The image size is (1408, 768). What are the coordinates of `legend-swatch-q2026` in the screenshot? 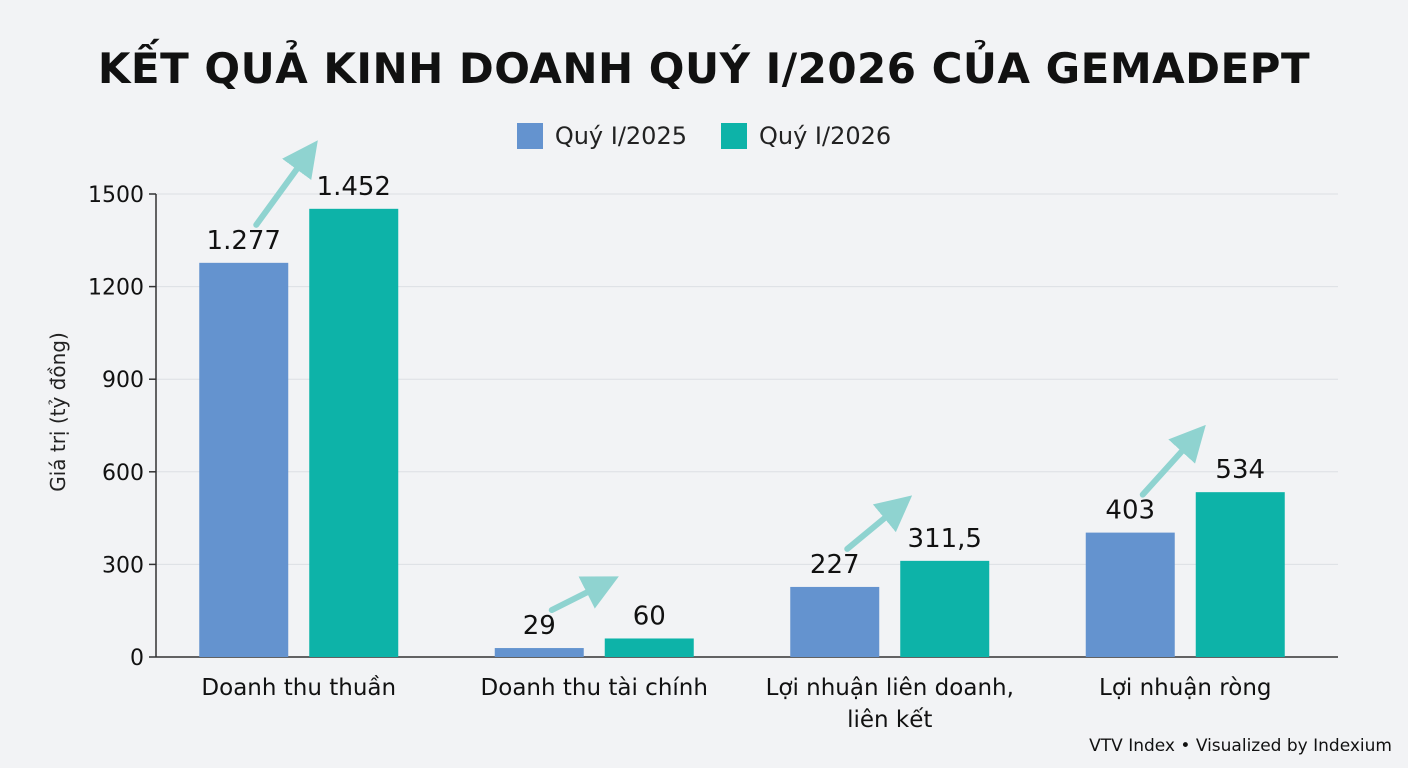 It's located at (734, 136).